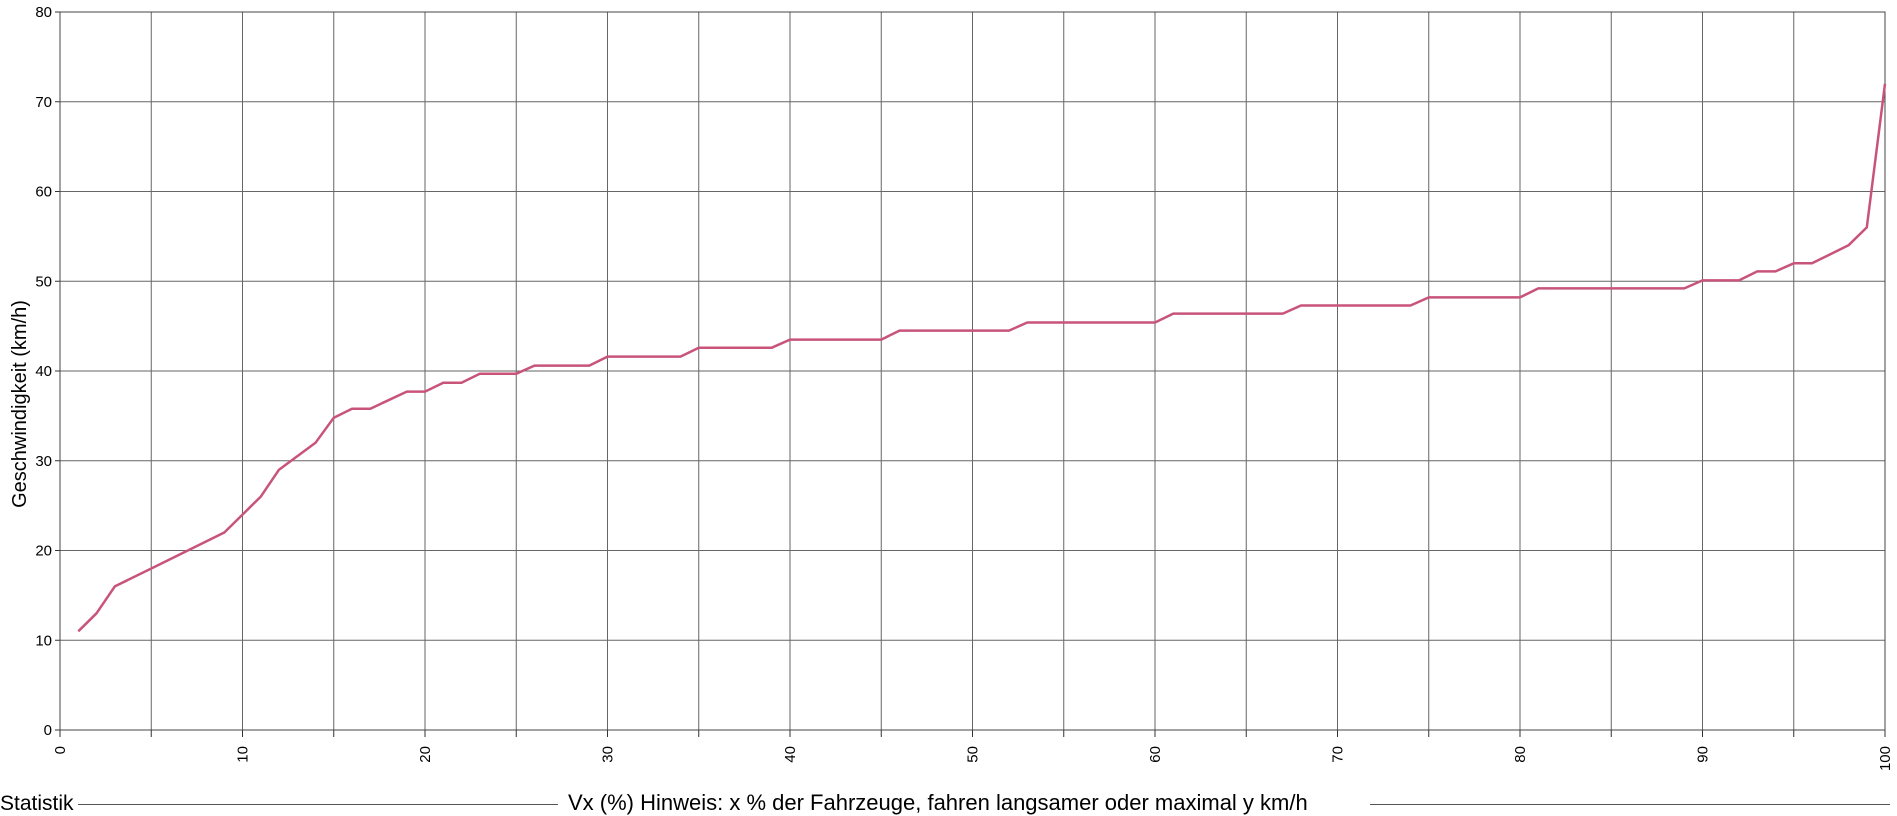  I want to click on x-tick-label: 80, so click(1520, 754).